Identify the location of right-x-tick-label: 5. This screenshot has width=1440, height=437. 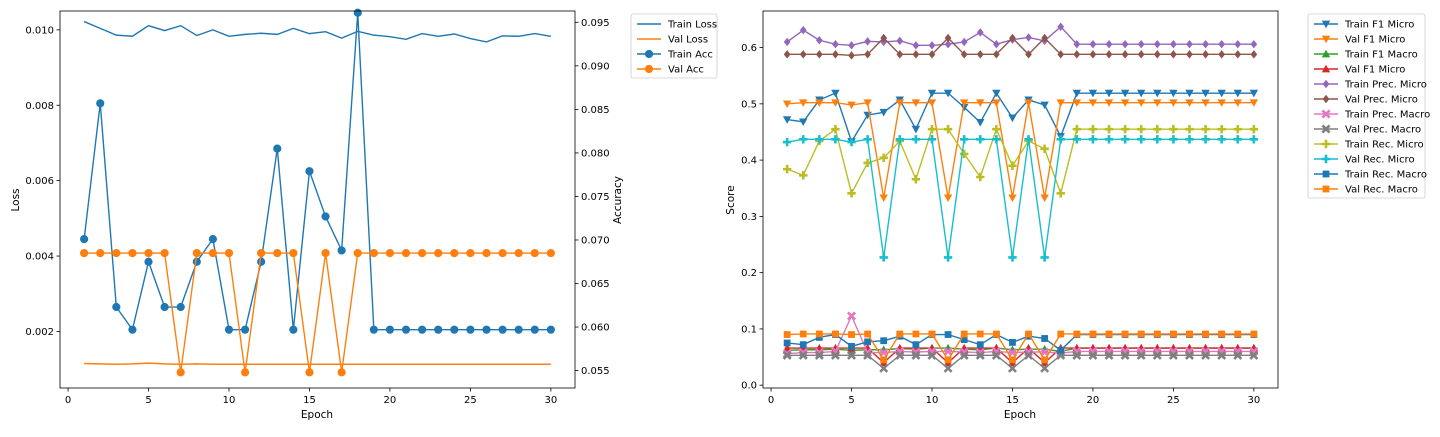
(851, 400).